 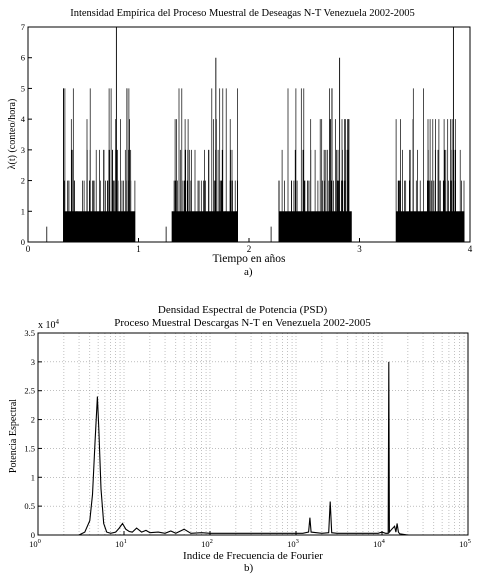 What do you see at coordinates (249, 568) in the screenshot?
I see `figure-label-b: b)` at bounding box center [249, 568].